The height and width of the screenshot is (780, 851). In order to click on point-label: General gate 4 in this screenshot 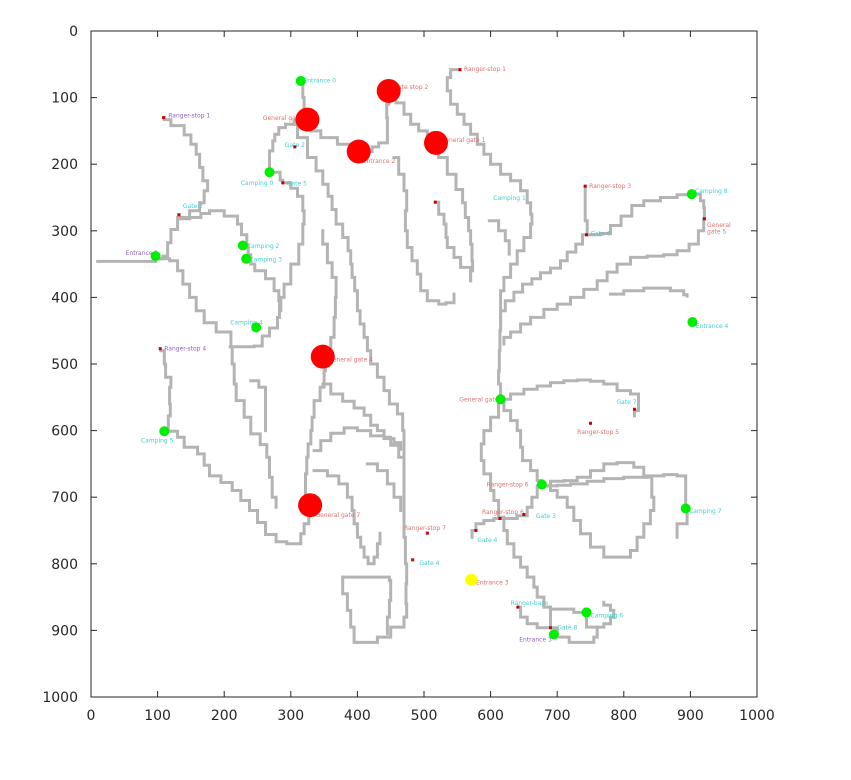, I will do `click(350, 359)`.